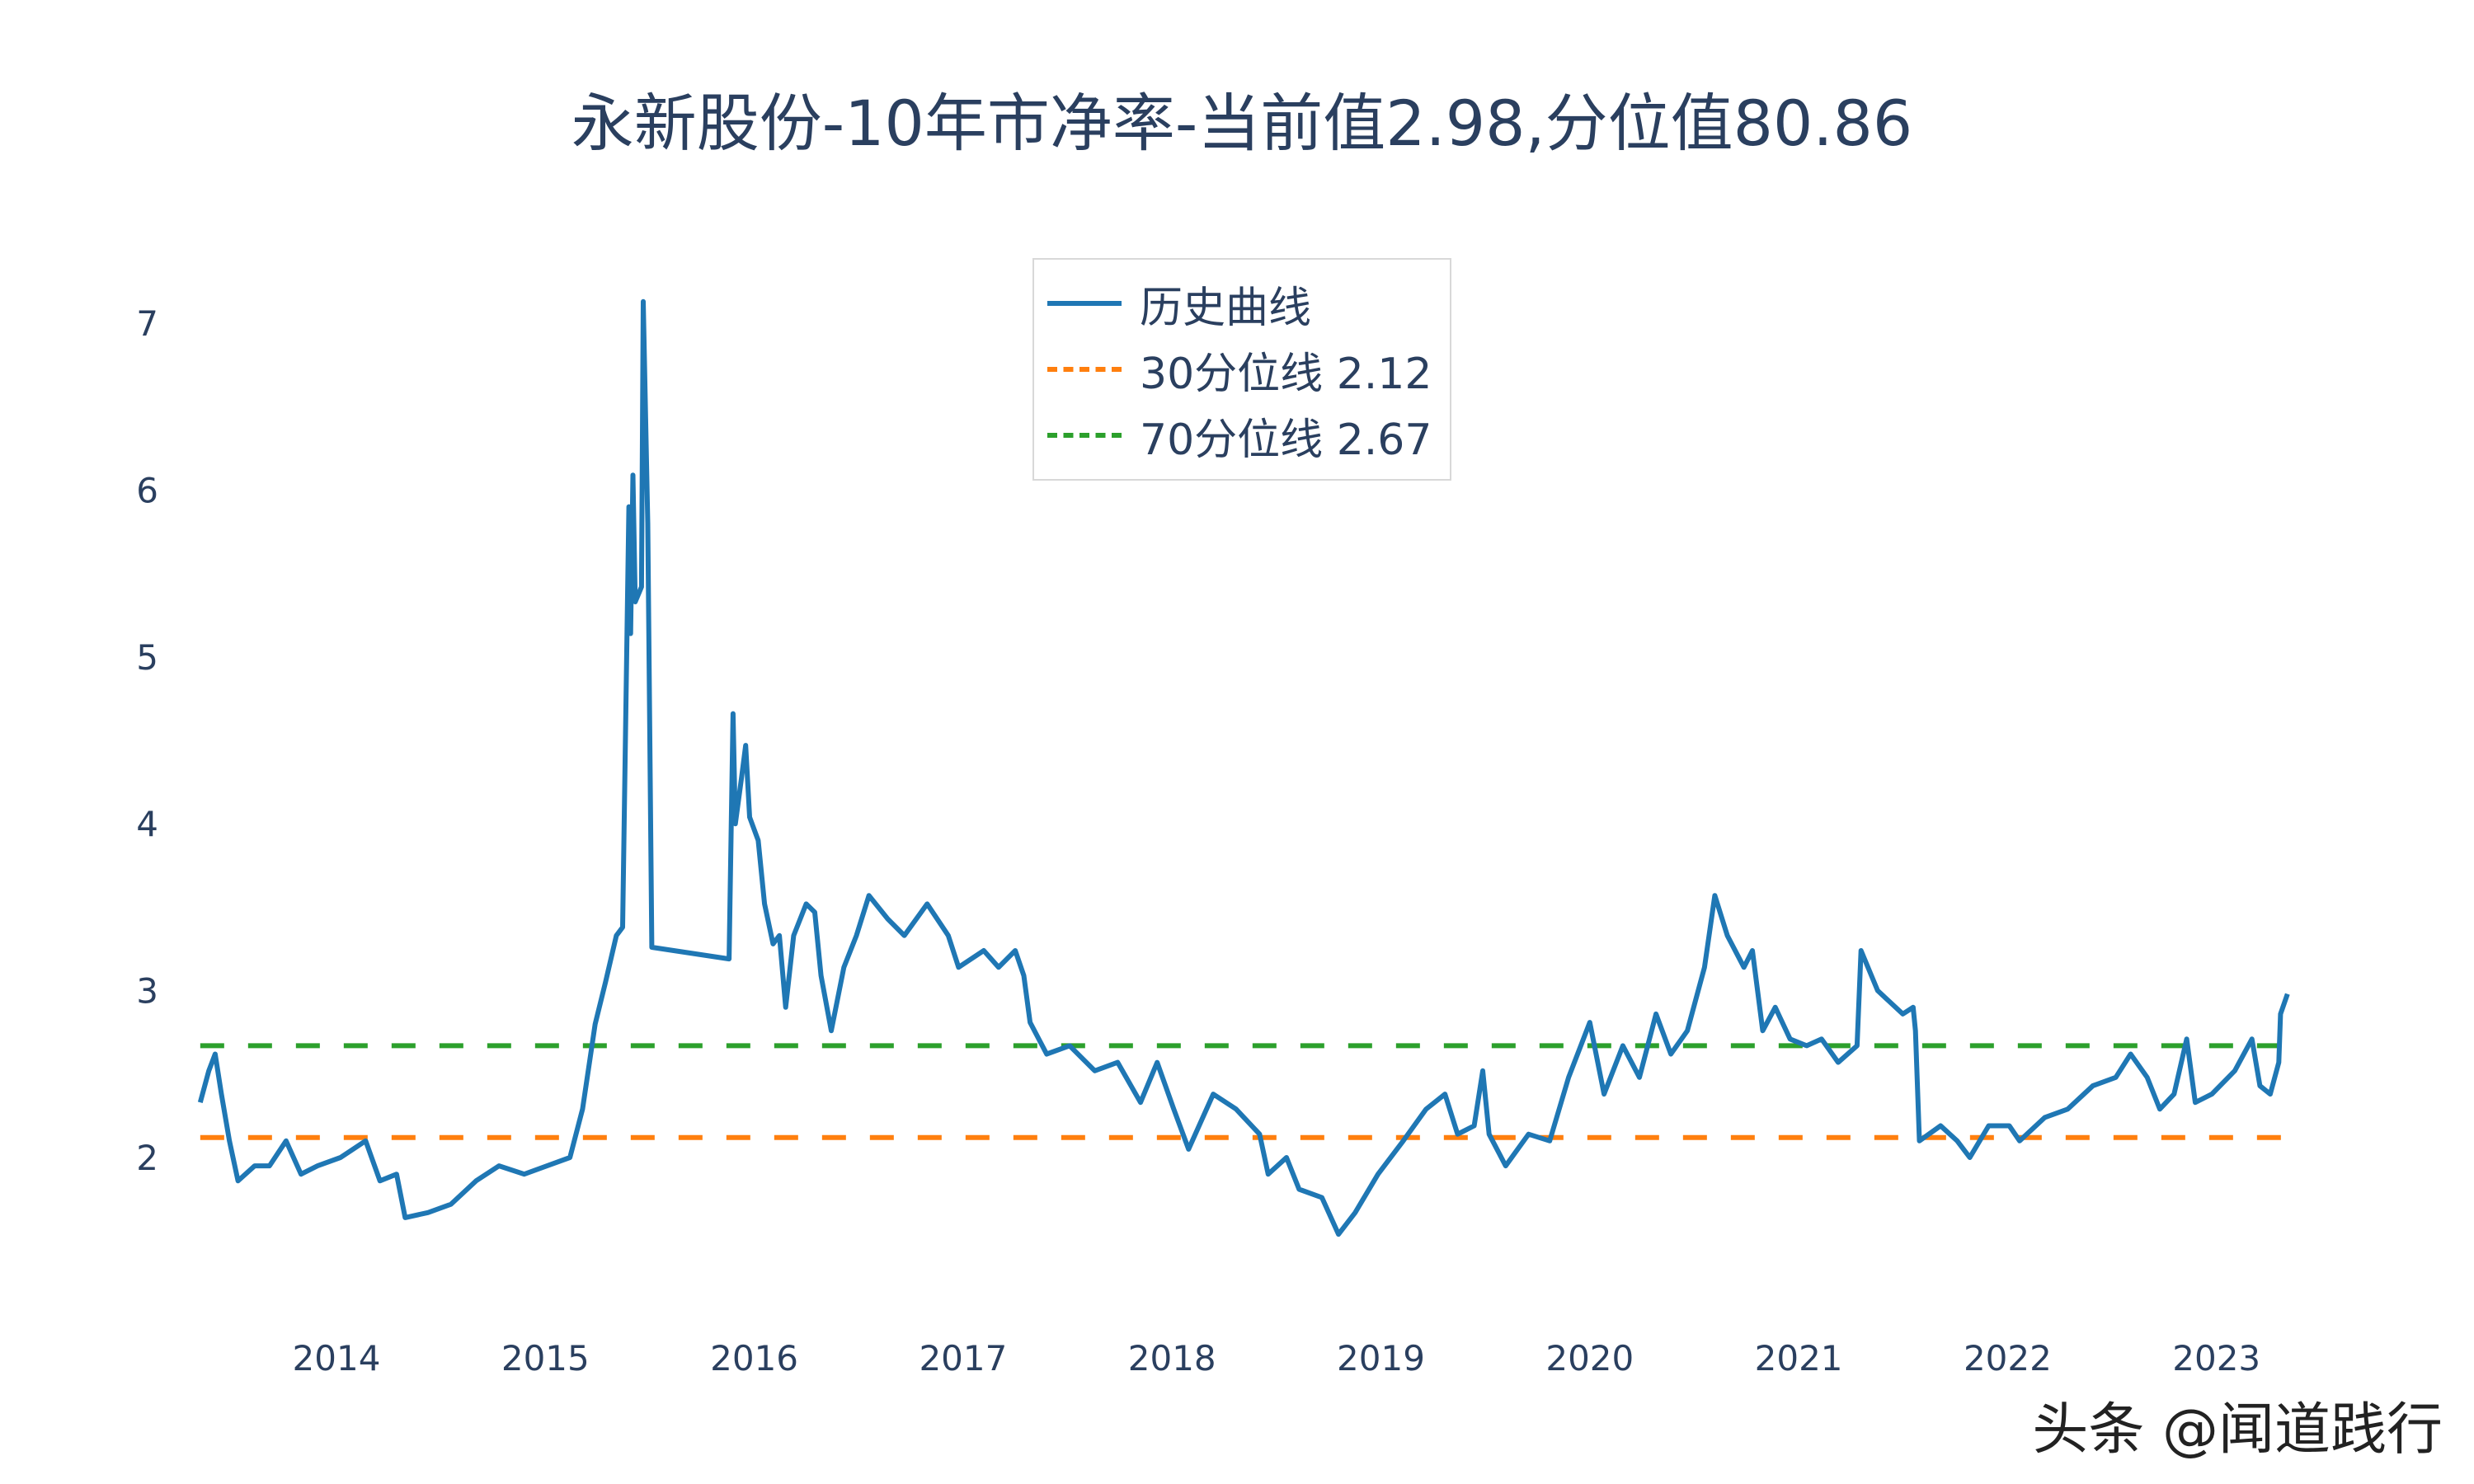  Describe the element at coordinates (1172, 1358) in the screenshot. I see `x-tick-label: 2018` at that location.